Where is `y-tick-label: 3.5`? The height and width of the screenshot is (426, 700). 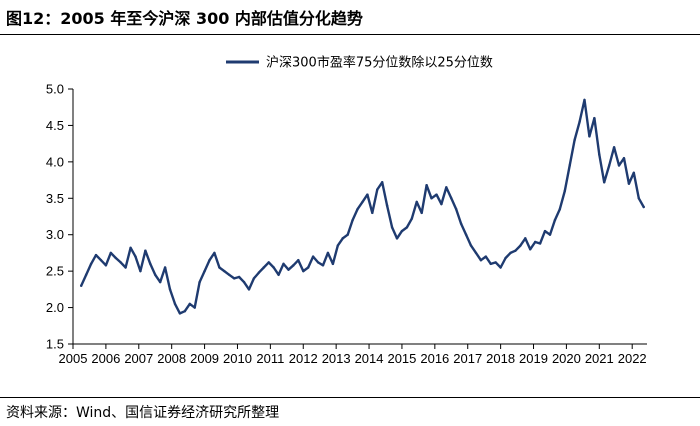
y-tick-label: 3.5 is located at coordinates (55, 198).